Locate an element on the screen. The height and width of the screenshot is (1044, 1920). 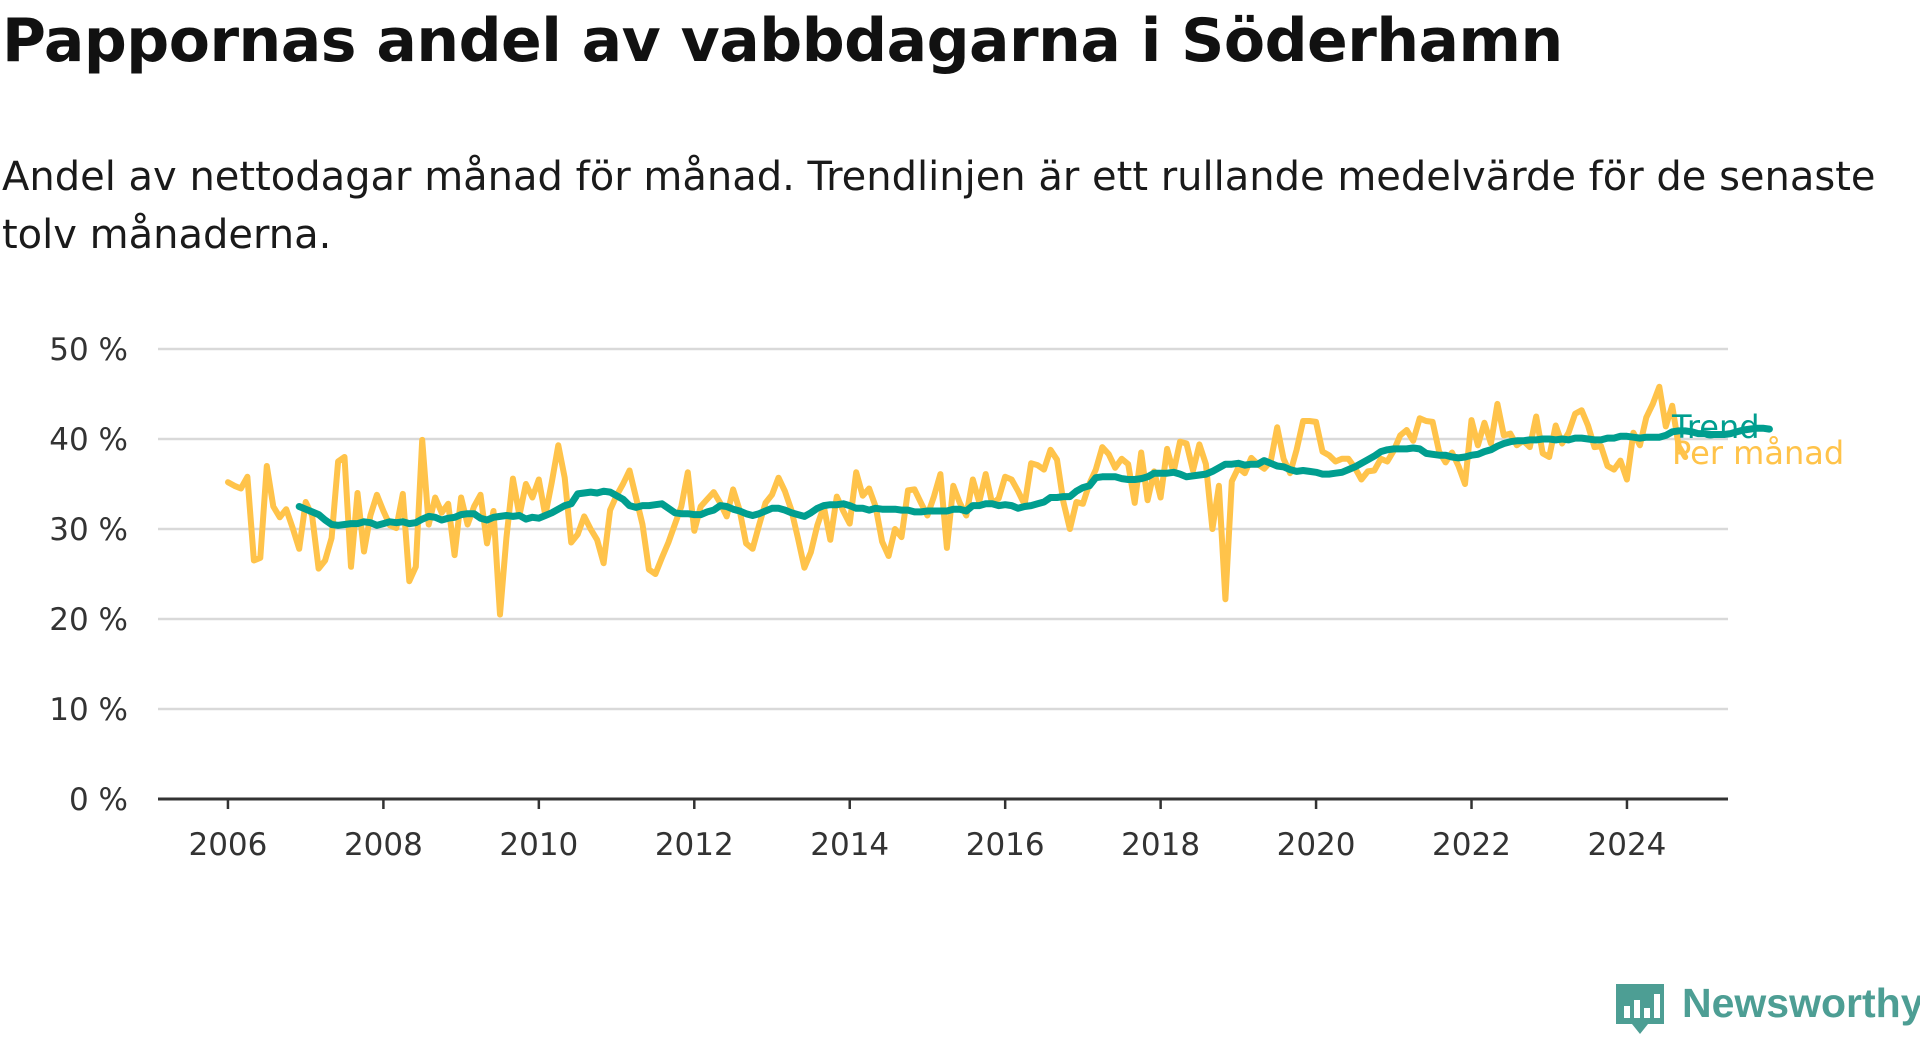
x-tick-label: 2006 is located at coordinates (227, 845).